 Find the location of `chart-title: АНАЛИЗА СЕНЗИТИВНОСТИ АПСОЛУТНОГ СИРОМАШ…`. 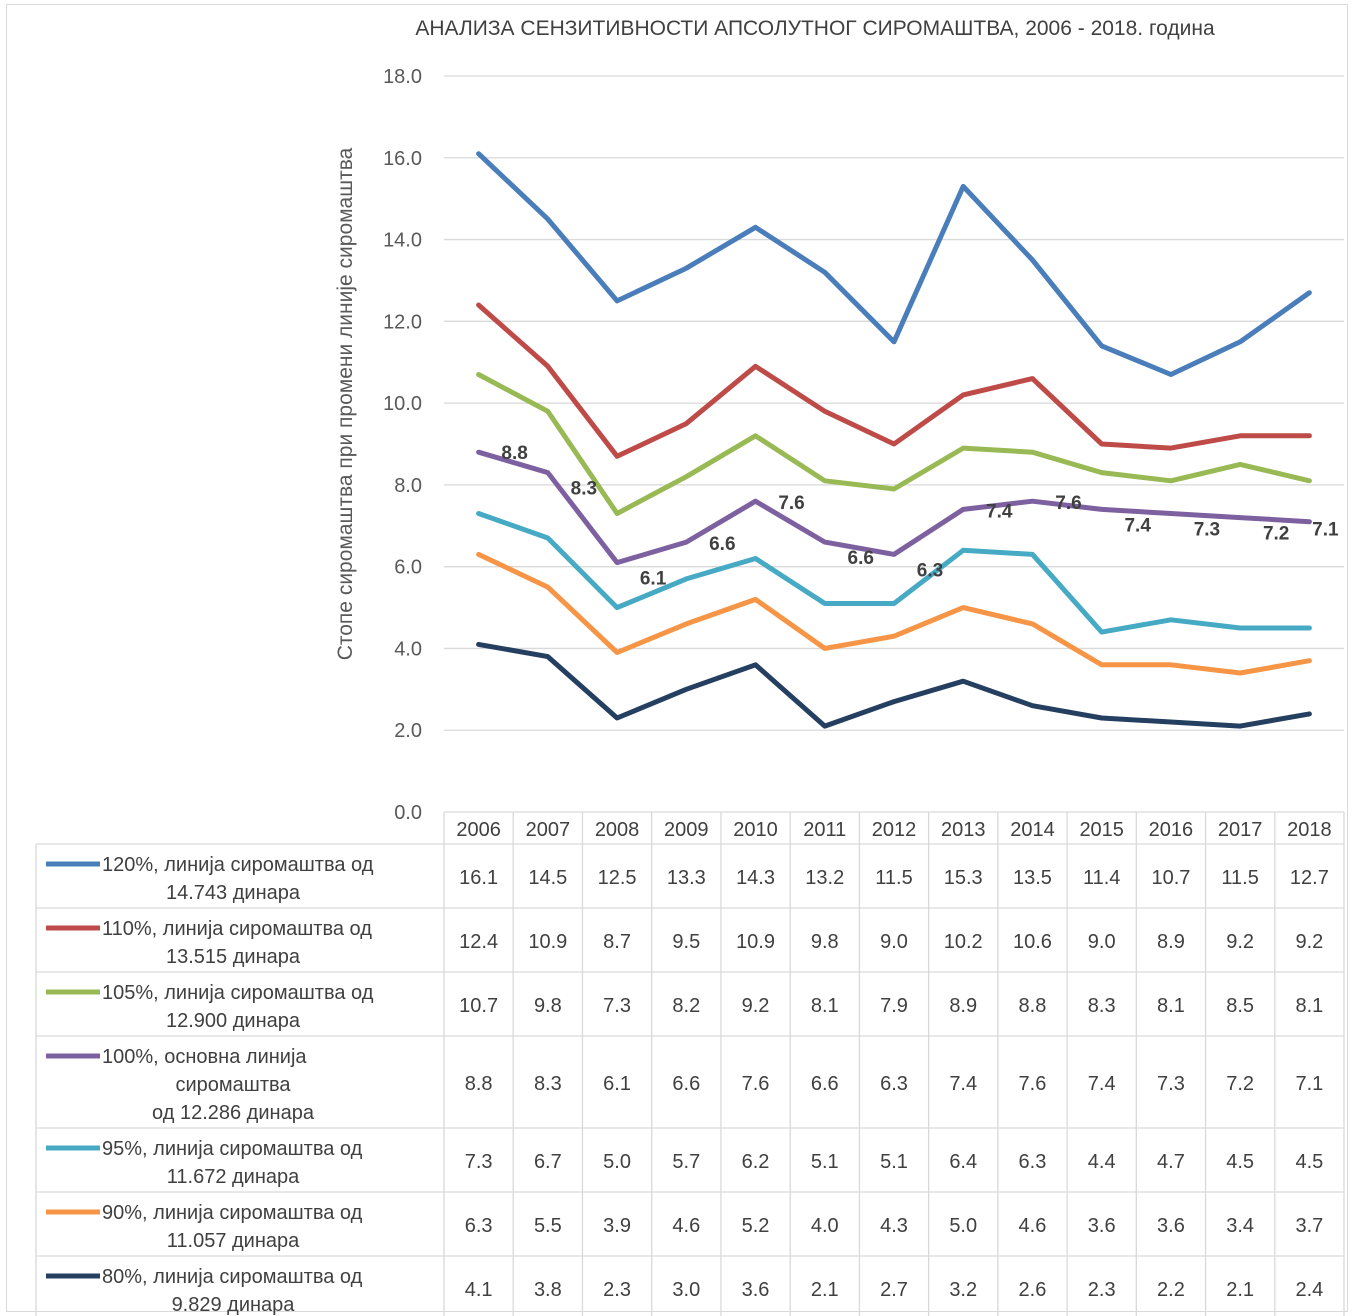

chart-title: АНАЛИЗА СЕНЗИТИВНОСТИ АПСОЛУТНОГ СИРОМАШ… is located at coordinates (815, 28).